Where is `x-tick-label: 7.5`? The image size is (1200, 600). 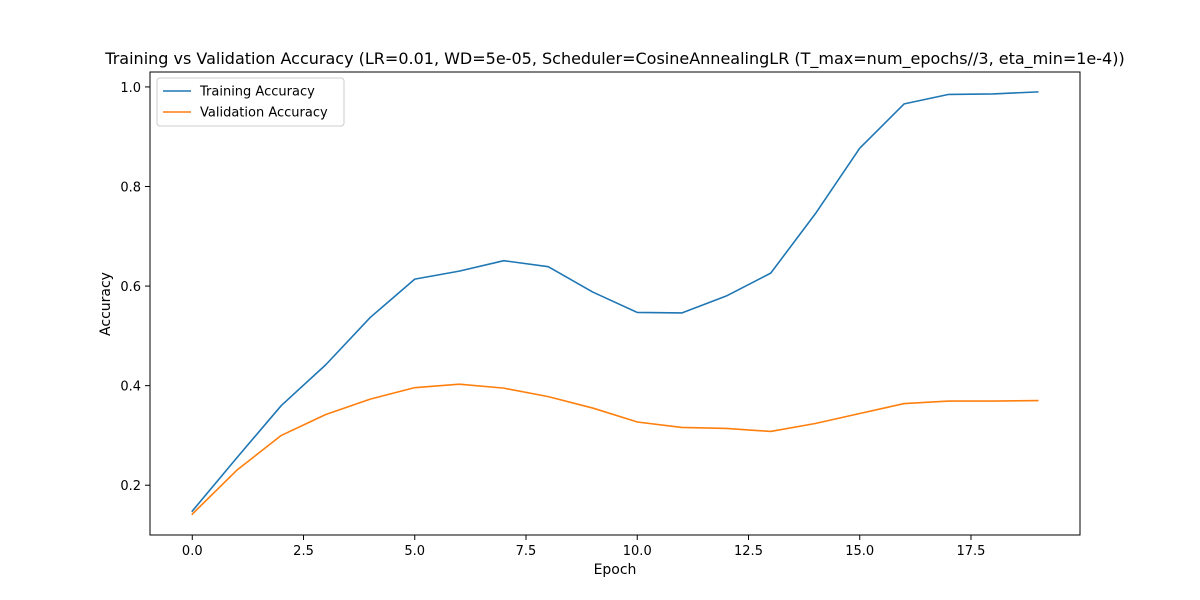
x-tick-label: 7.5 is located at coordinates (526, 551).